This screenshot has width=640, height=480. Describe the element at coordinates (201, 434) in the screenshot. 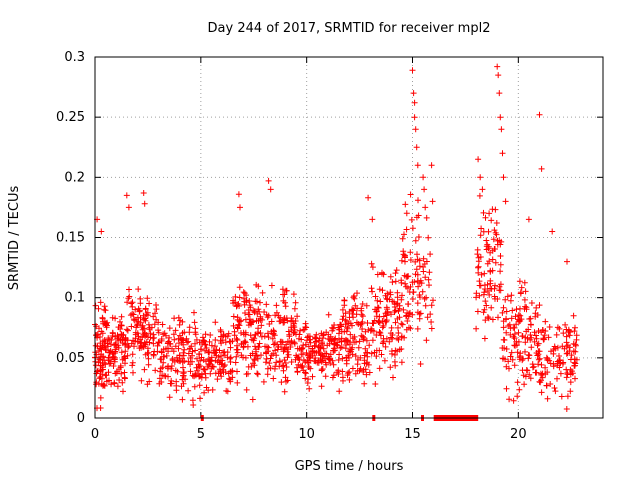

I see `x-tick-label: 5` at that location.